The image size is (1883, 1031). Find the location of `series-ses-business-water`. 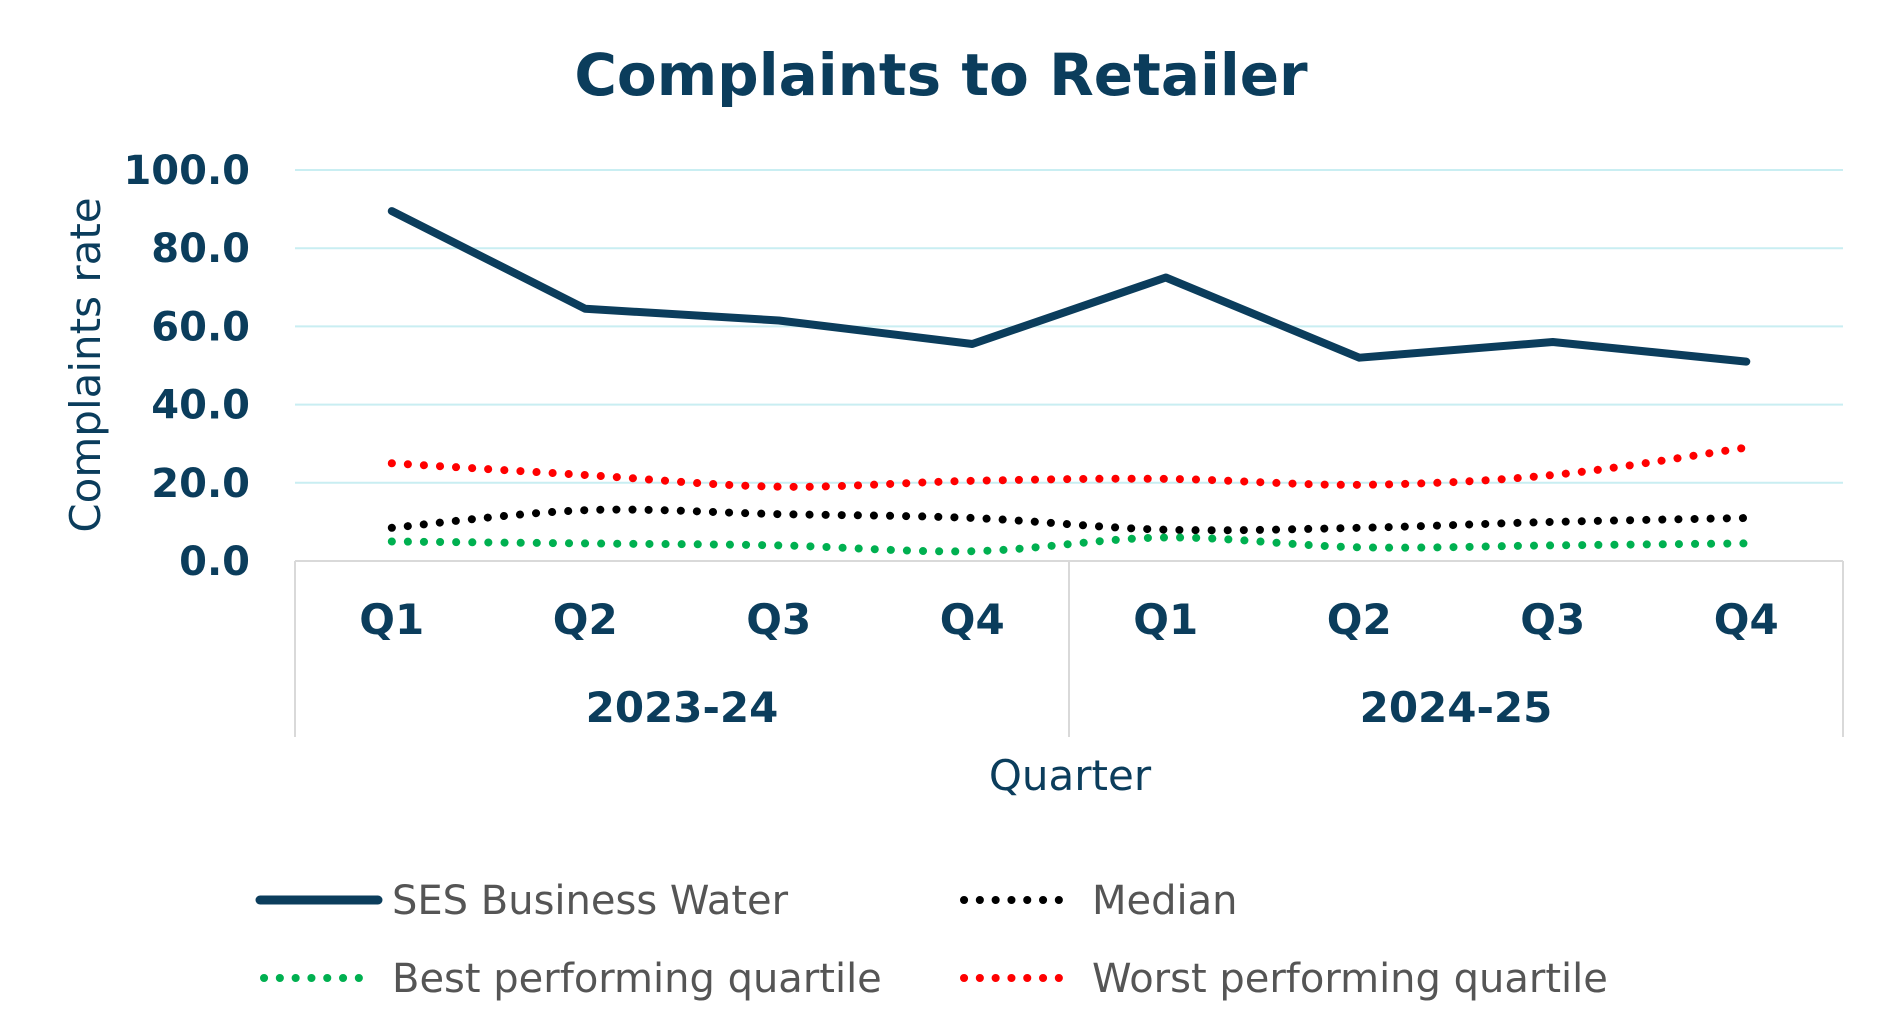

series-ses-business-water is located at coordinates (1069, 286).